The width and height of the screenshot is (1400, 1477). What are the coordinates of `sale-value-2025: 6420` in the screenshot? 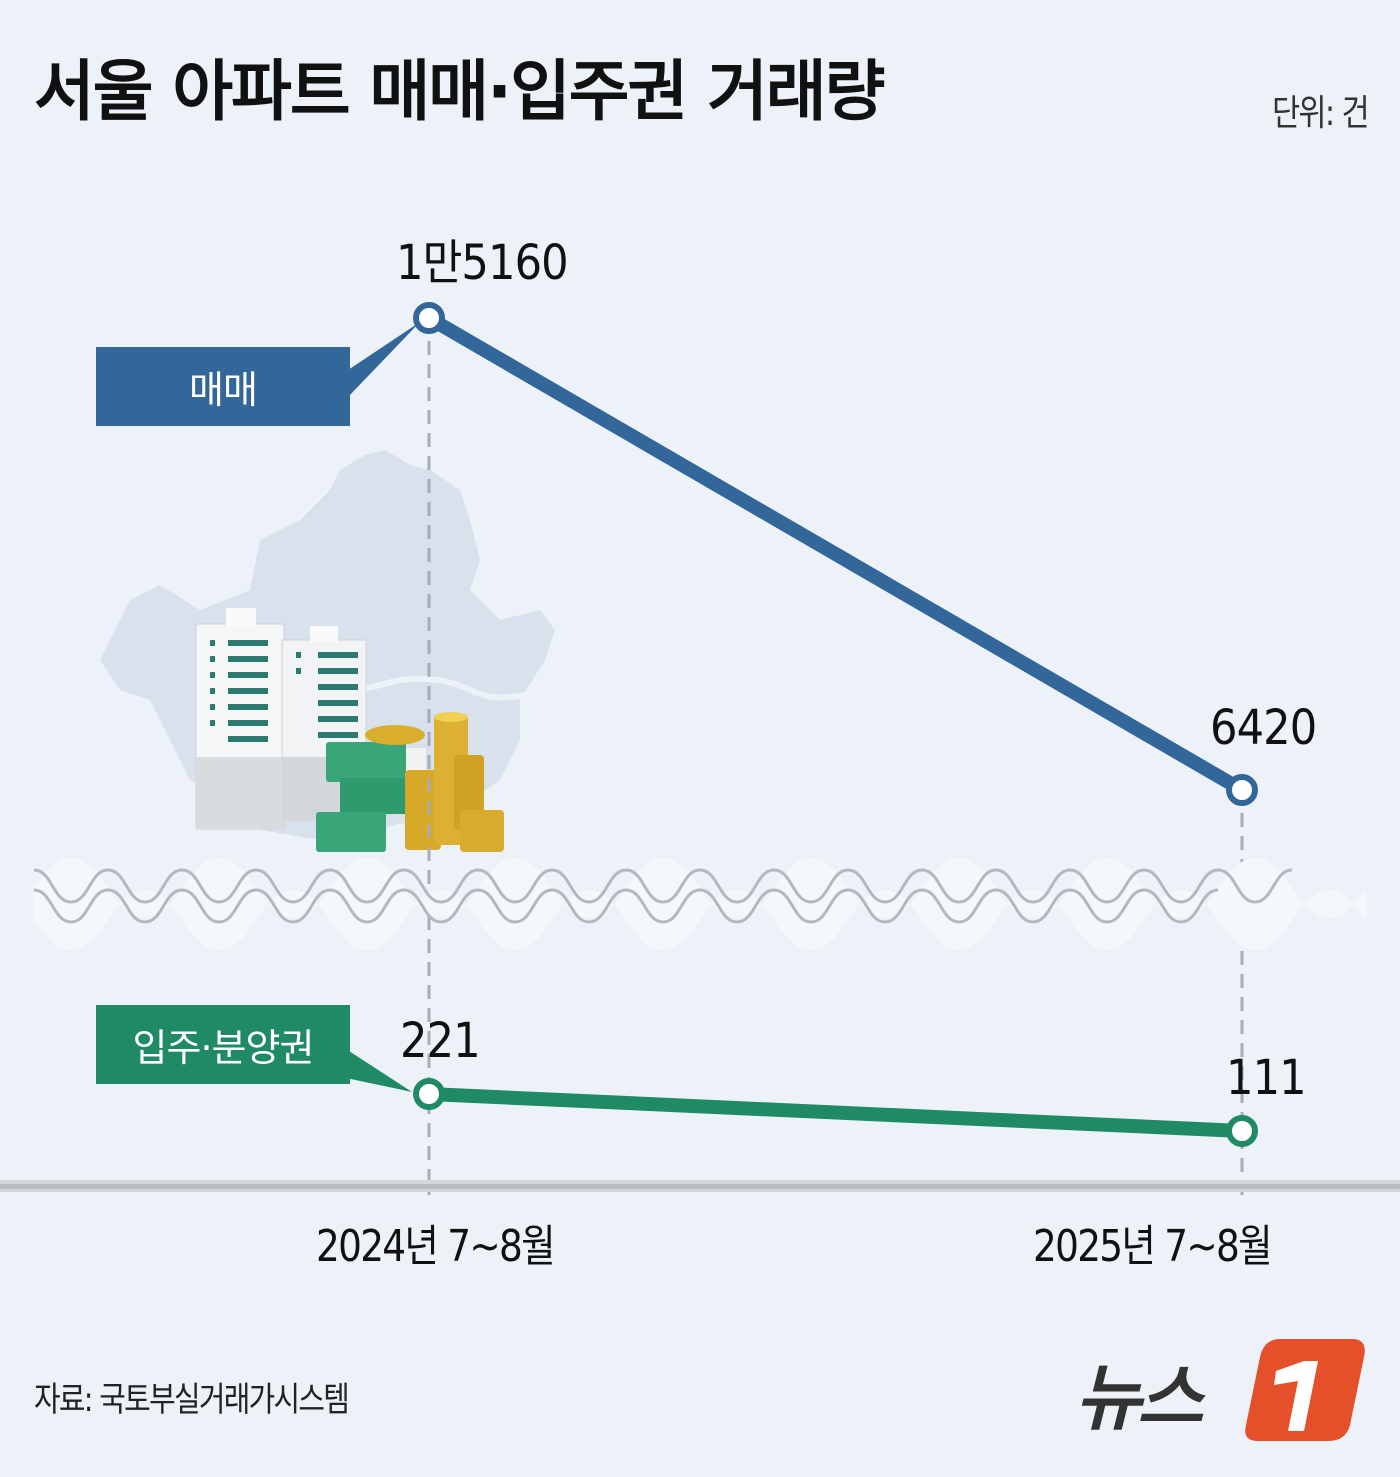 It's located at (1263, 728).